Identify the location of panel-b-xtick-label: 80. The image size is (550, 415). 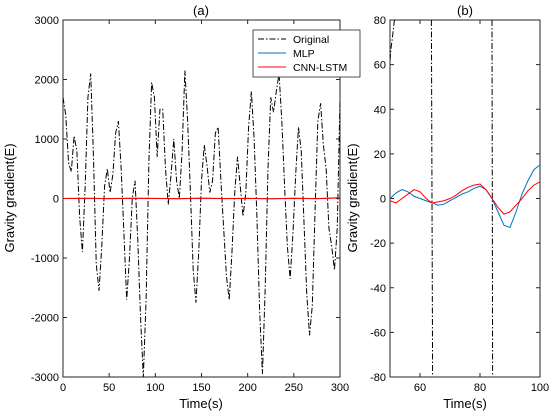
(480, 388).